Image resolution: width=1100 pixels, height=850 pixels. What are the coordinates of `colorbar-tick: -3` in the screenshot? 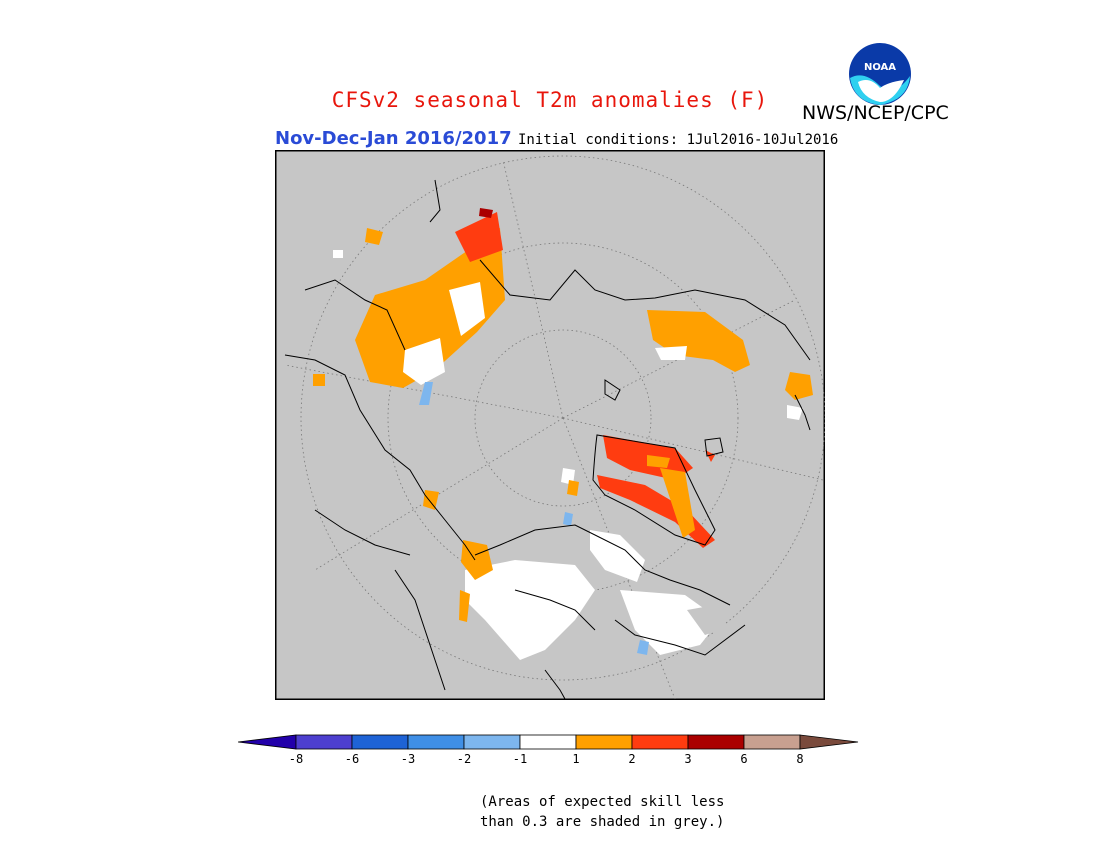 It's located at (408, 759).